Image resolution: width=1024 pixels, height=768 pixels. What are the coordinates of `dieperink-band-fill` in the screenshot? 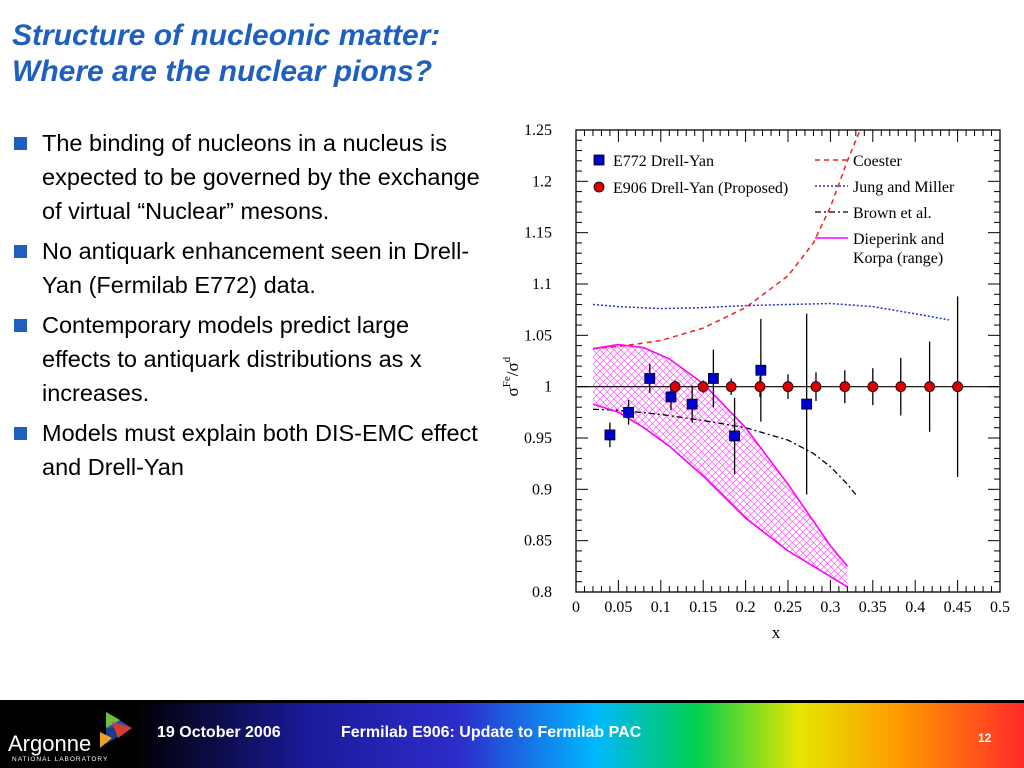 It's located at (720, 465).